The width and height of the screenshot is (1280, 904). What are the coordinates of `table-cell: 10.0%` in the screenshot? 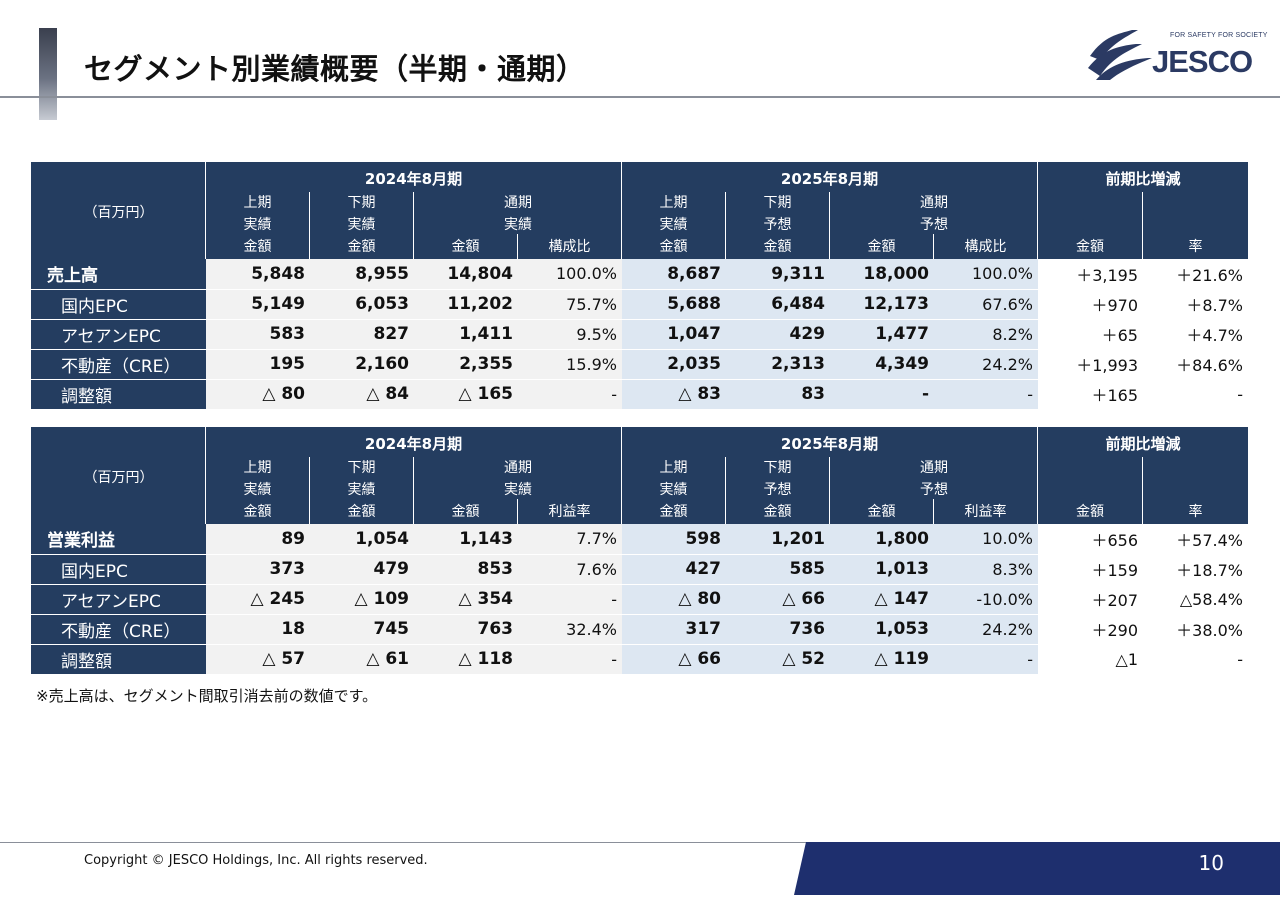 It's located at (986, 539).